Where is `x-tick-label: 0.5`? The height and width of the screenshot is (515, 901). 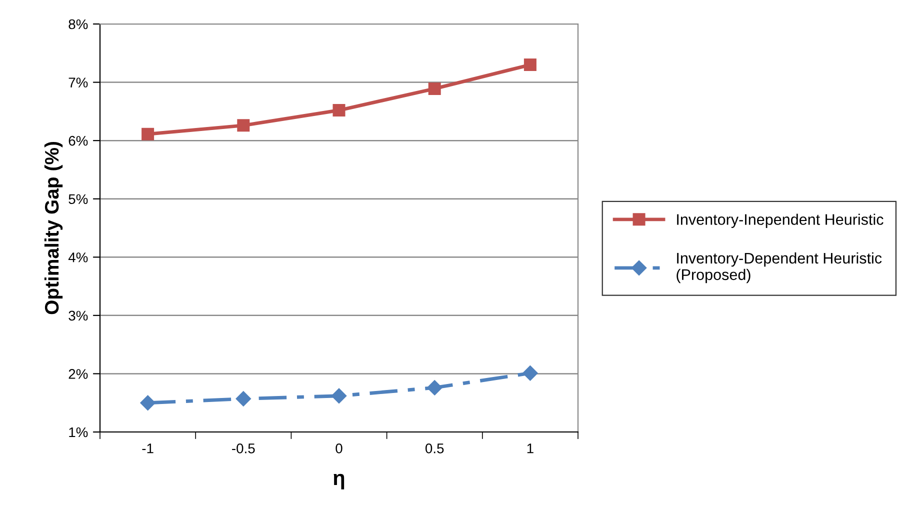
x-tick-label: 0.5 is located at coordinates (434, 448).